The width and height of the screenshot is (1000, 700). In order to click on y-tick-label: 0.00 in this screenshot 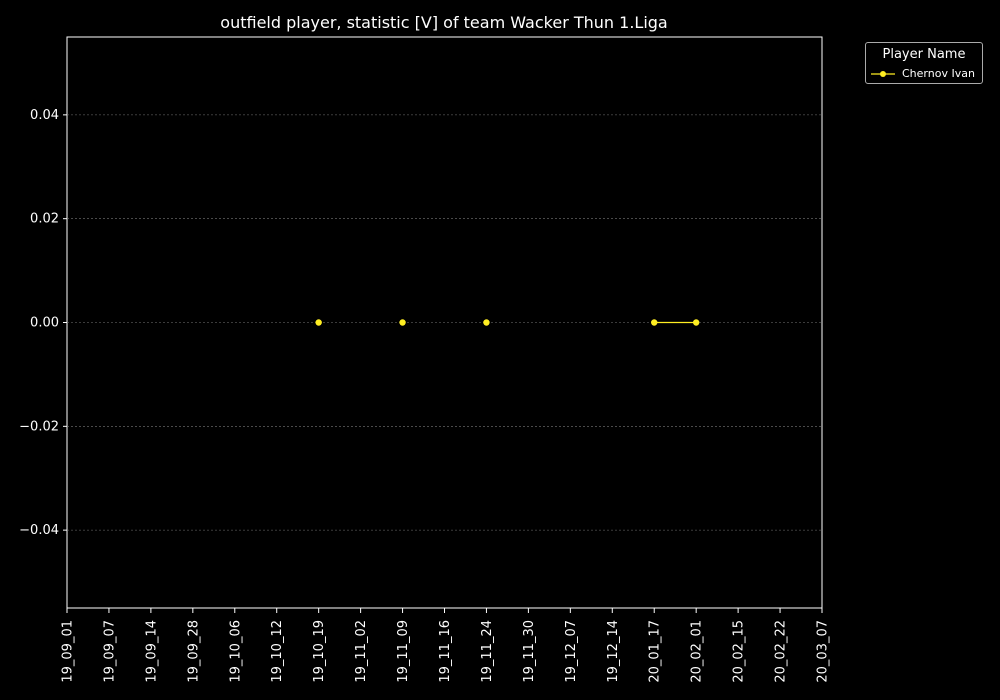, I will do `click(44, 323)`.